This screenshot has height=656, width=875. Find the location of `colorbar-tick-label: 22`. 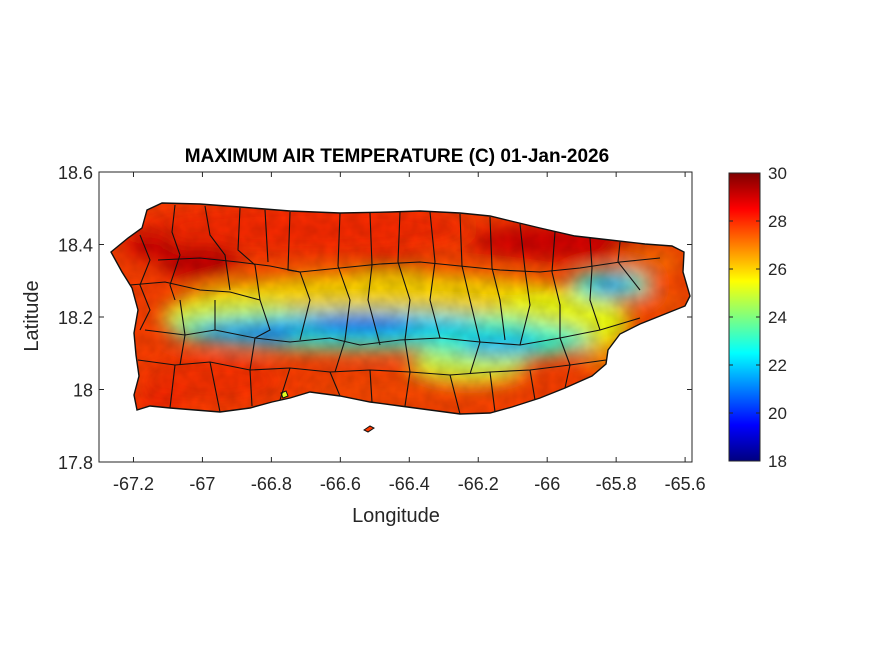

colorbar-tick-label: 22 is located at coordinates (777, 365).